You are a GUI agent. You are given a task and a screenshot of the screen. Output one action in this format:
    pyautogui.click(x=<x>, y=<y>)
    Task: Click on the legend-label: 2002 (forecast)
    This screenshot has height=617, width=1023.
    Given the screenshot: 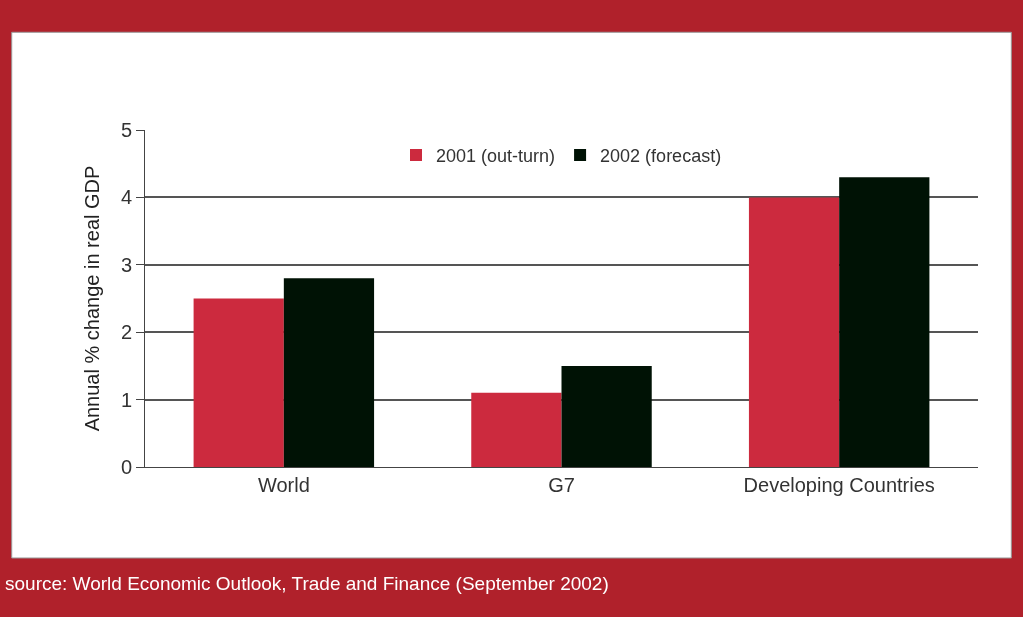 What is the action you would take?
    pyautogui.click(x=661, y=155)
    